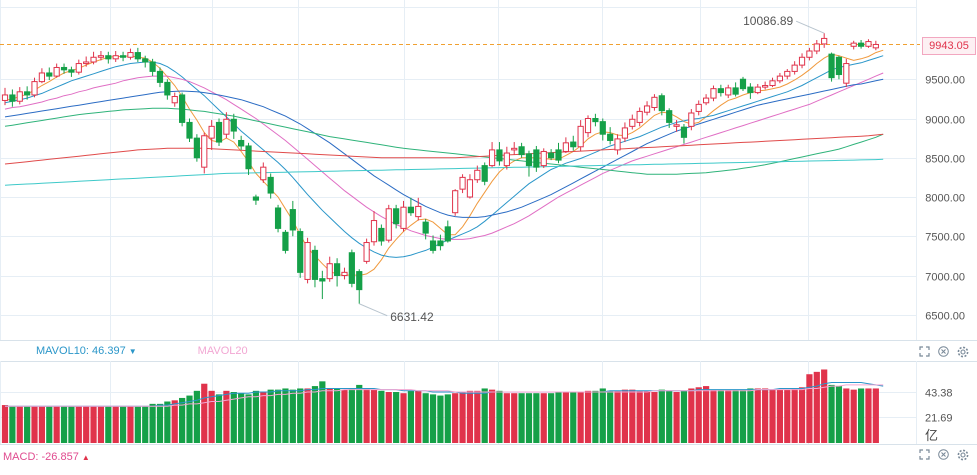 This screenshot has height=475, width=977. I want to click on price-axis-tick: 9000.00, so click(945, 121).